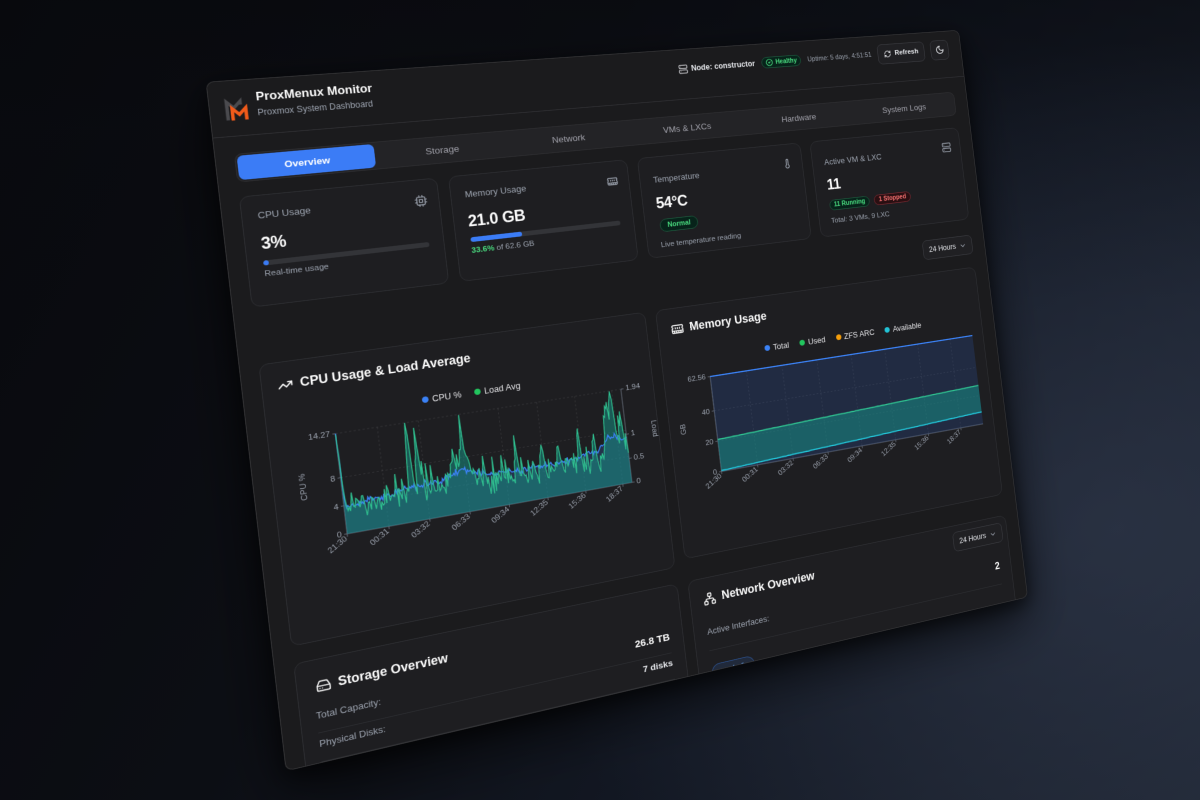 This screenshot has height=800, width=1200. Describe the element at coordinates (632, 432) in the screenshot. I see `svg-text: 1` at that location.